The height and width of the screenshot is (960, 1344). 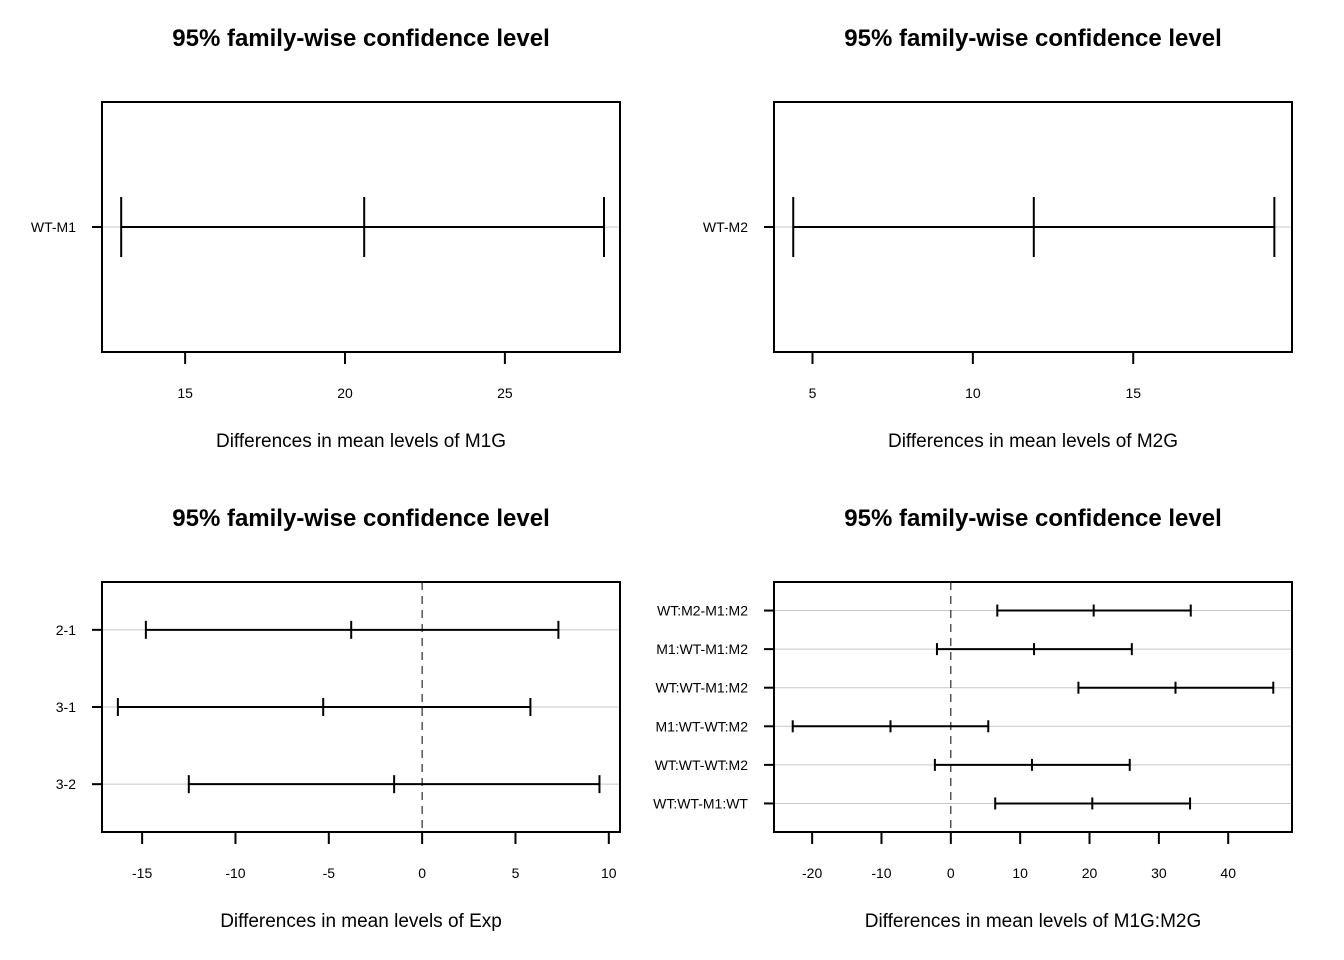 I want to click on x-tick-label: 40, so click(x=1228, y=873).